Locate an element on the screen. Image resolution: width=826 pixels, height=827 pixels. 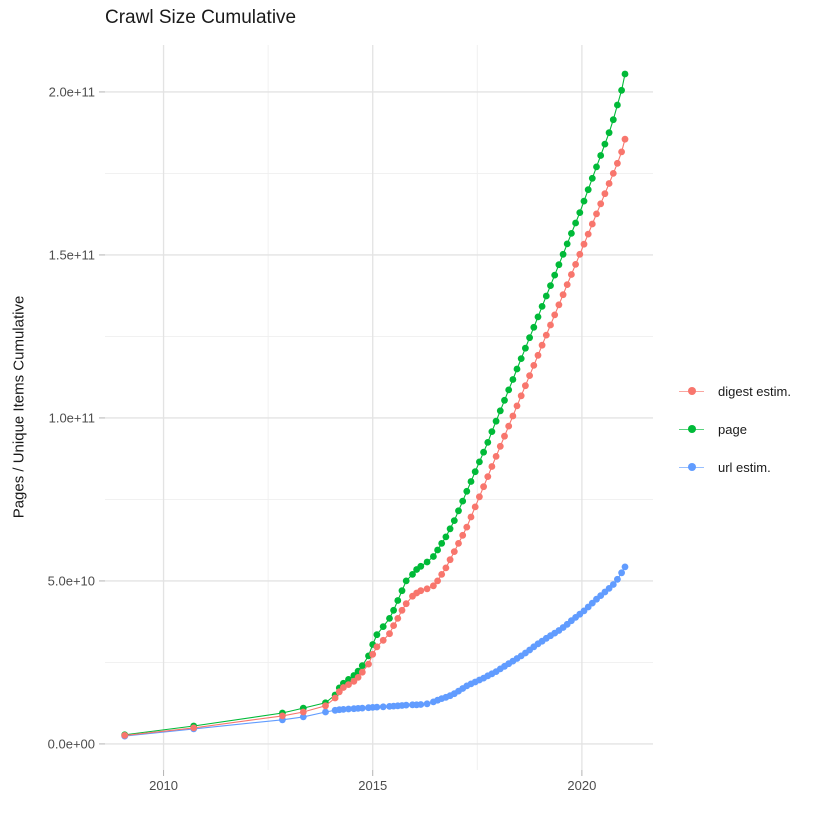
legend: digest estim. page url estim. is located at coordinates (735, 429).